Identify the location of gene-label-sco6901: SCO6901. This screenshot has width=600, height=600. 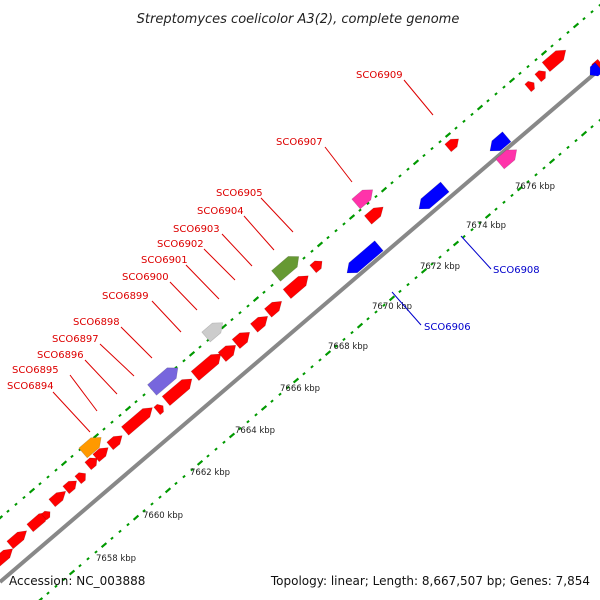
(164, 260).